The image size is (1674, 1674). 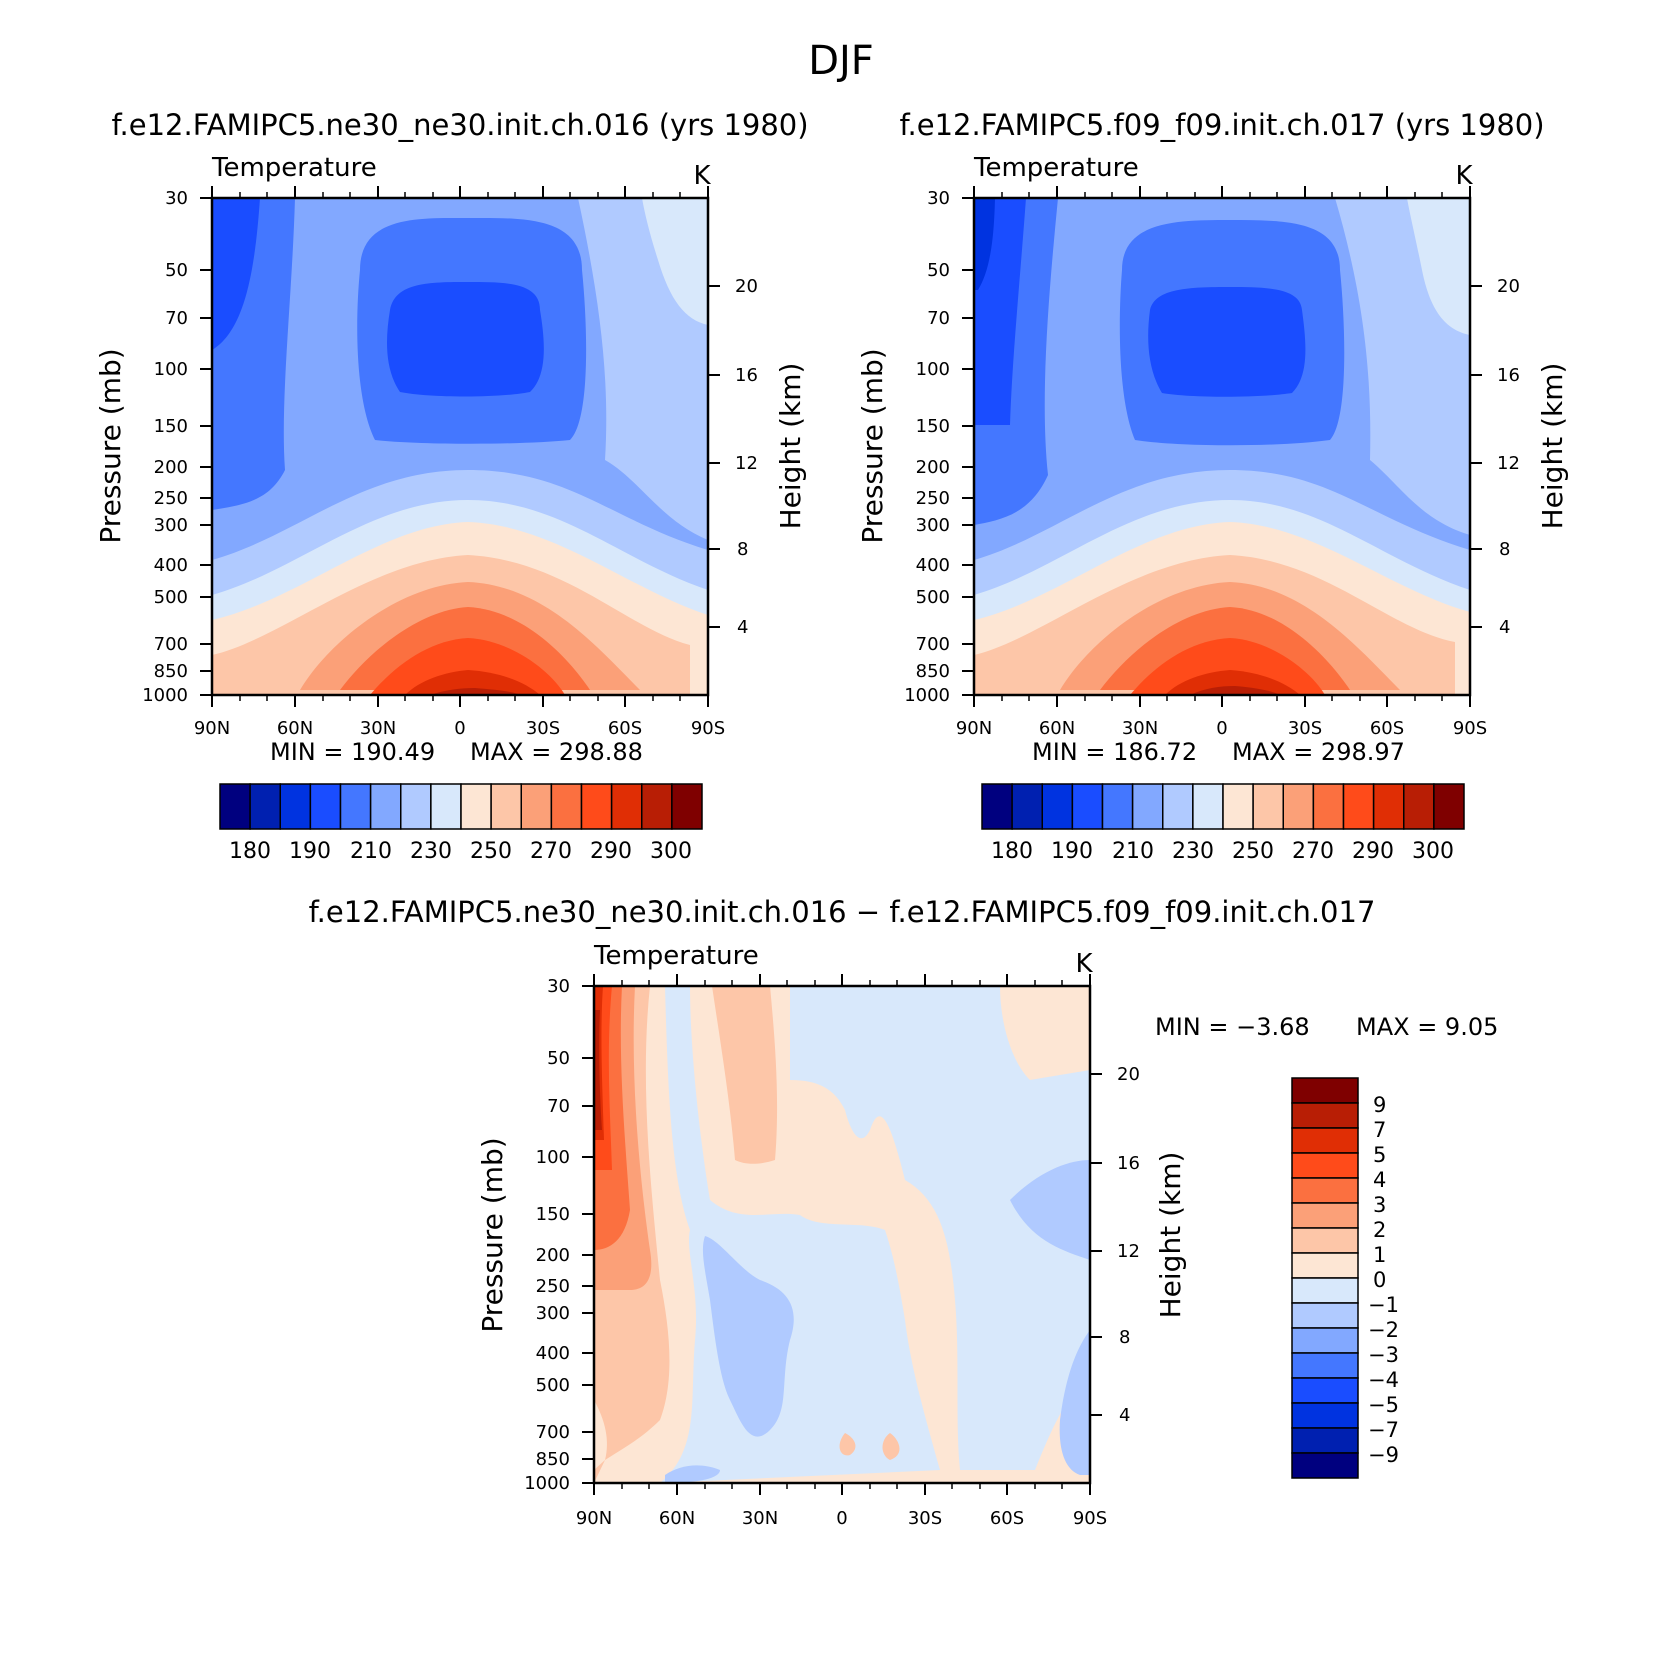 I want to click on colorbar-label: 180, so click(x=250, y=851).